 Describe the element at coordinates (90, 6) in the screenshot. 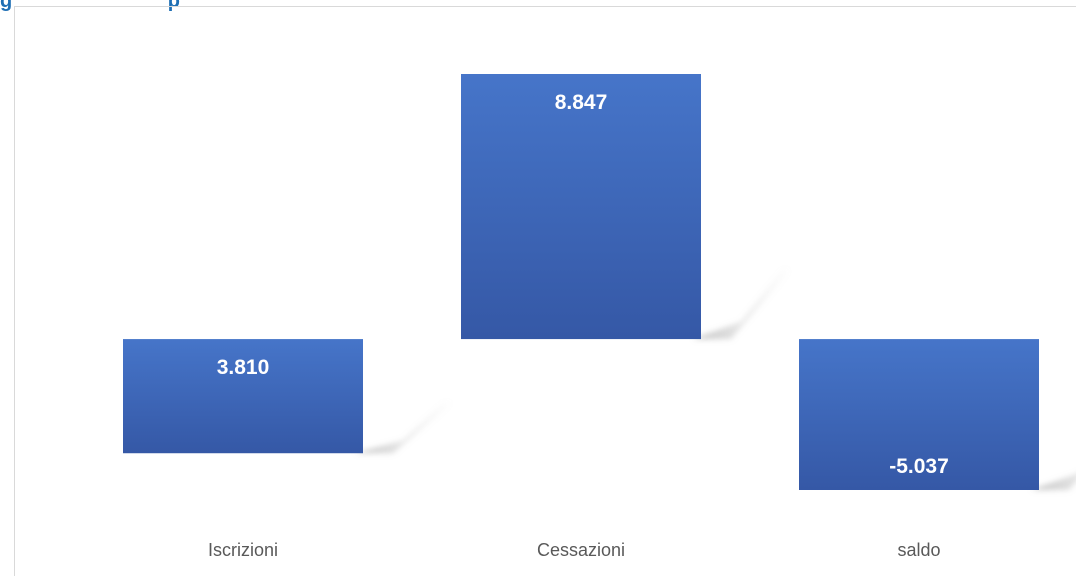

I see `chart-title-fragment: g p` at that location.